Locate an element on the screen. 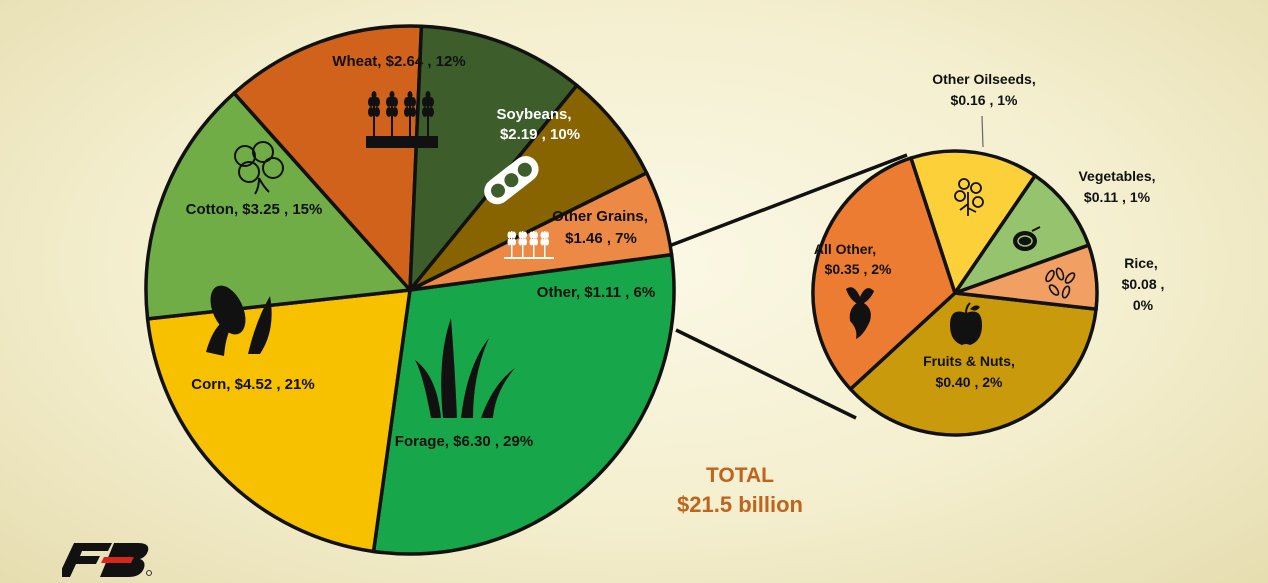  total-title: TOTAL is located at coordinates (740, 475).